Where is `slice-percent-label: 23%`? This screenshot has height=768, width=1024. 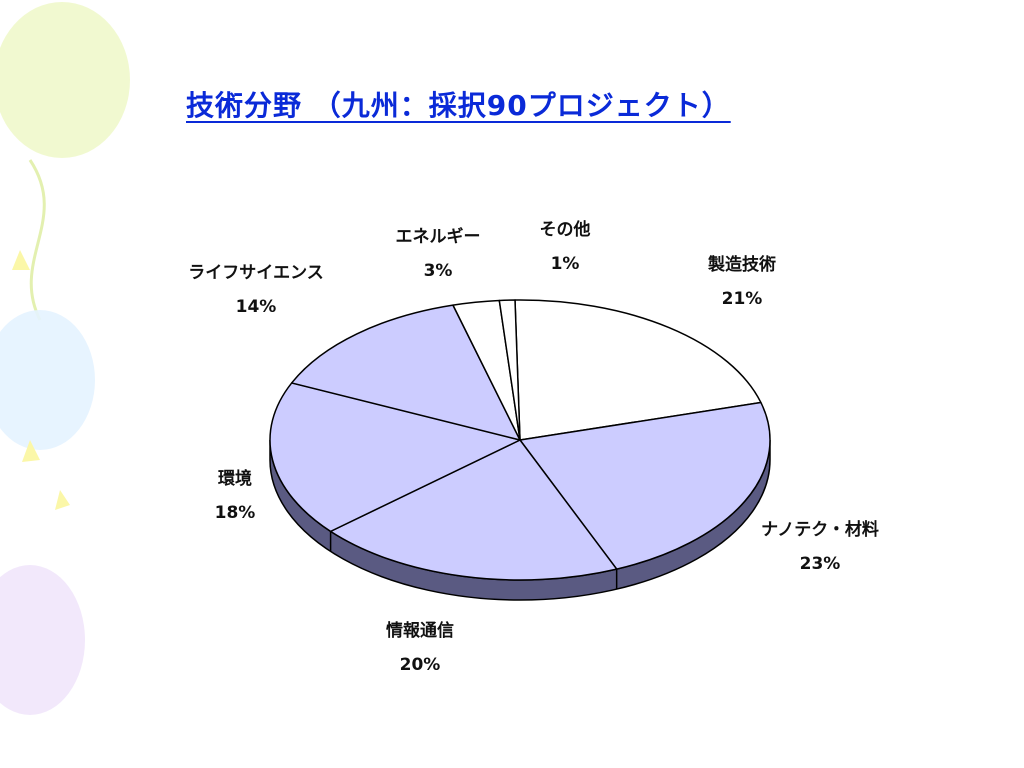 slice-percent-label: 23% is located at coordinates (820, 564).